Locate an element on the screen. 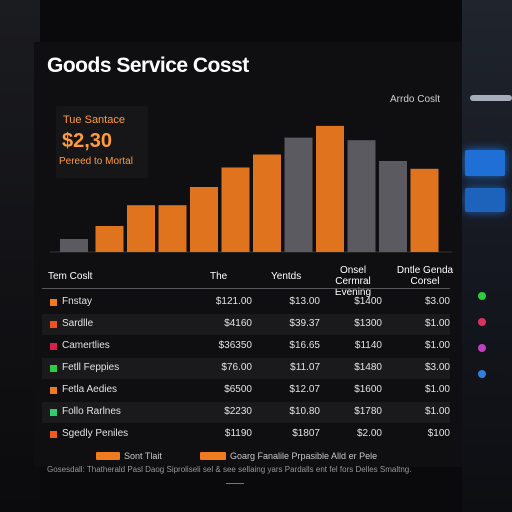 The width and height of the screenshot is (512, 512). row-value: $2.00 is located at coordinates (369, 433).